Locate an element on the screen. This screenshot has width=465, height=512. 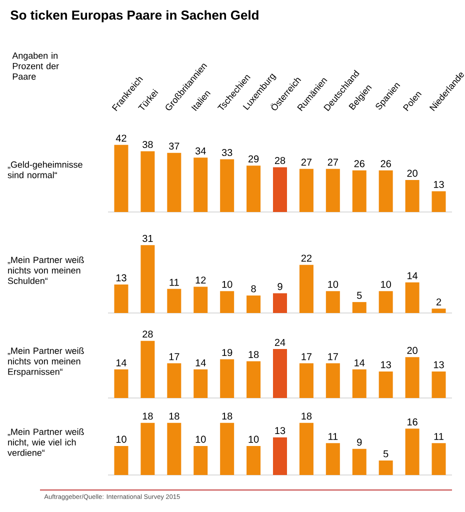
data-label: 2 is located at coordinates (439, 302).